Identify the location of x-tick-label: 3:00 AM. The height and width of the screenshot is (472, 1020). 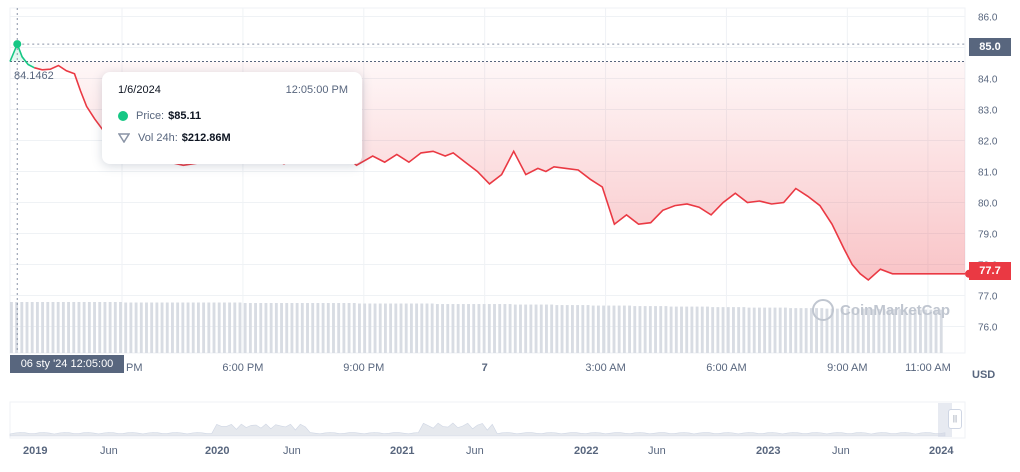
(605, 368).